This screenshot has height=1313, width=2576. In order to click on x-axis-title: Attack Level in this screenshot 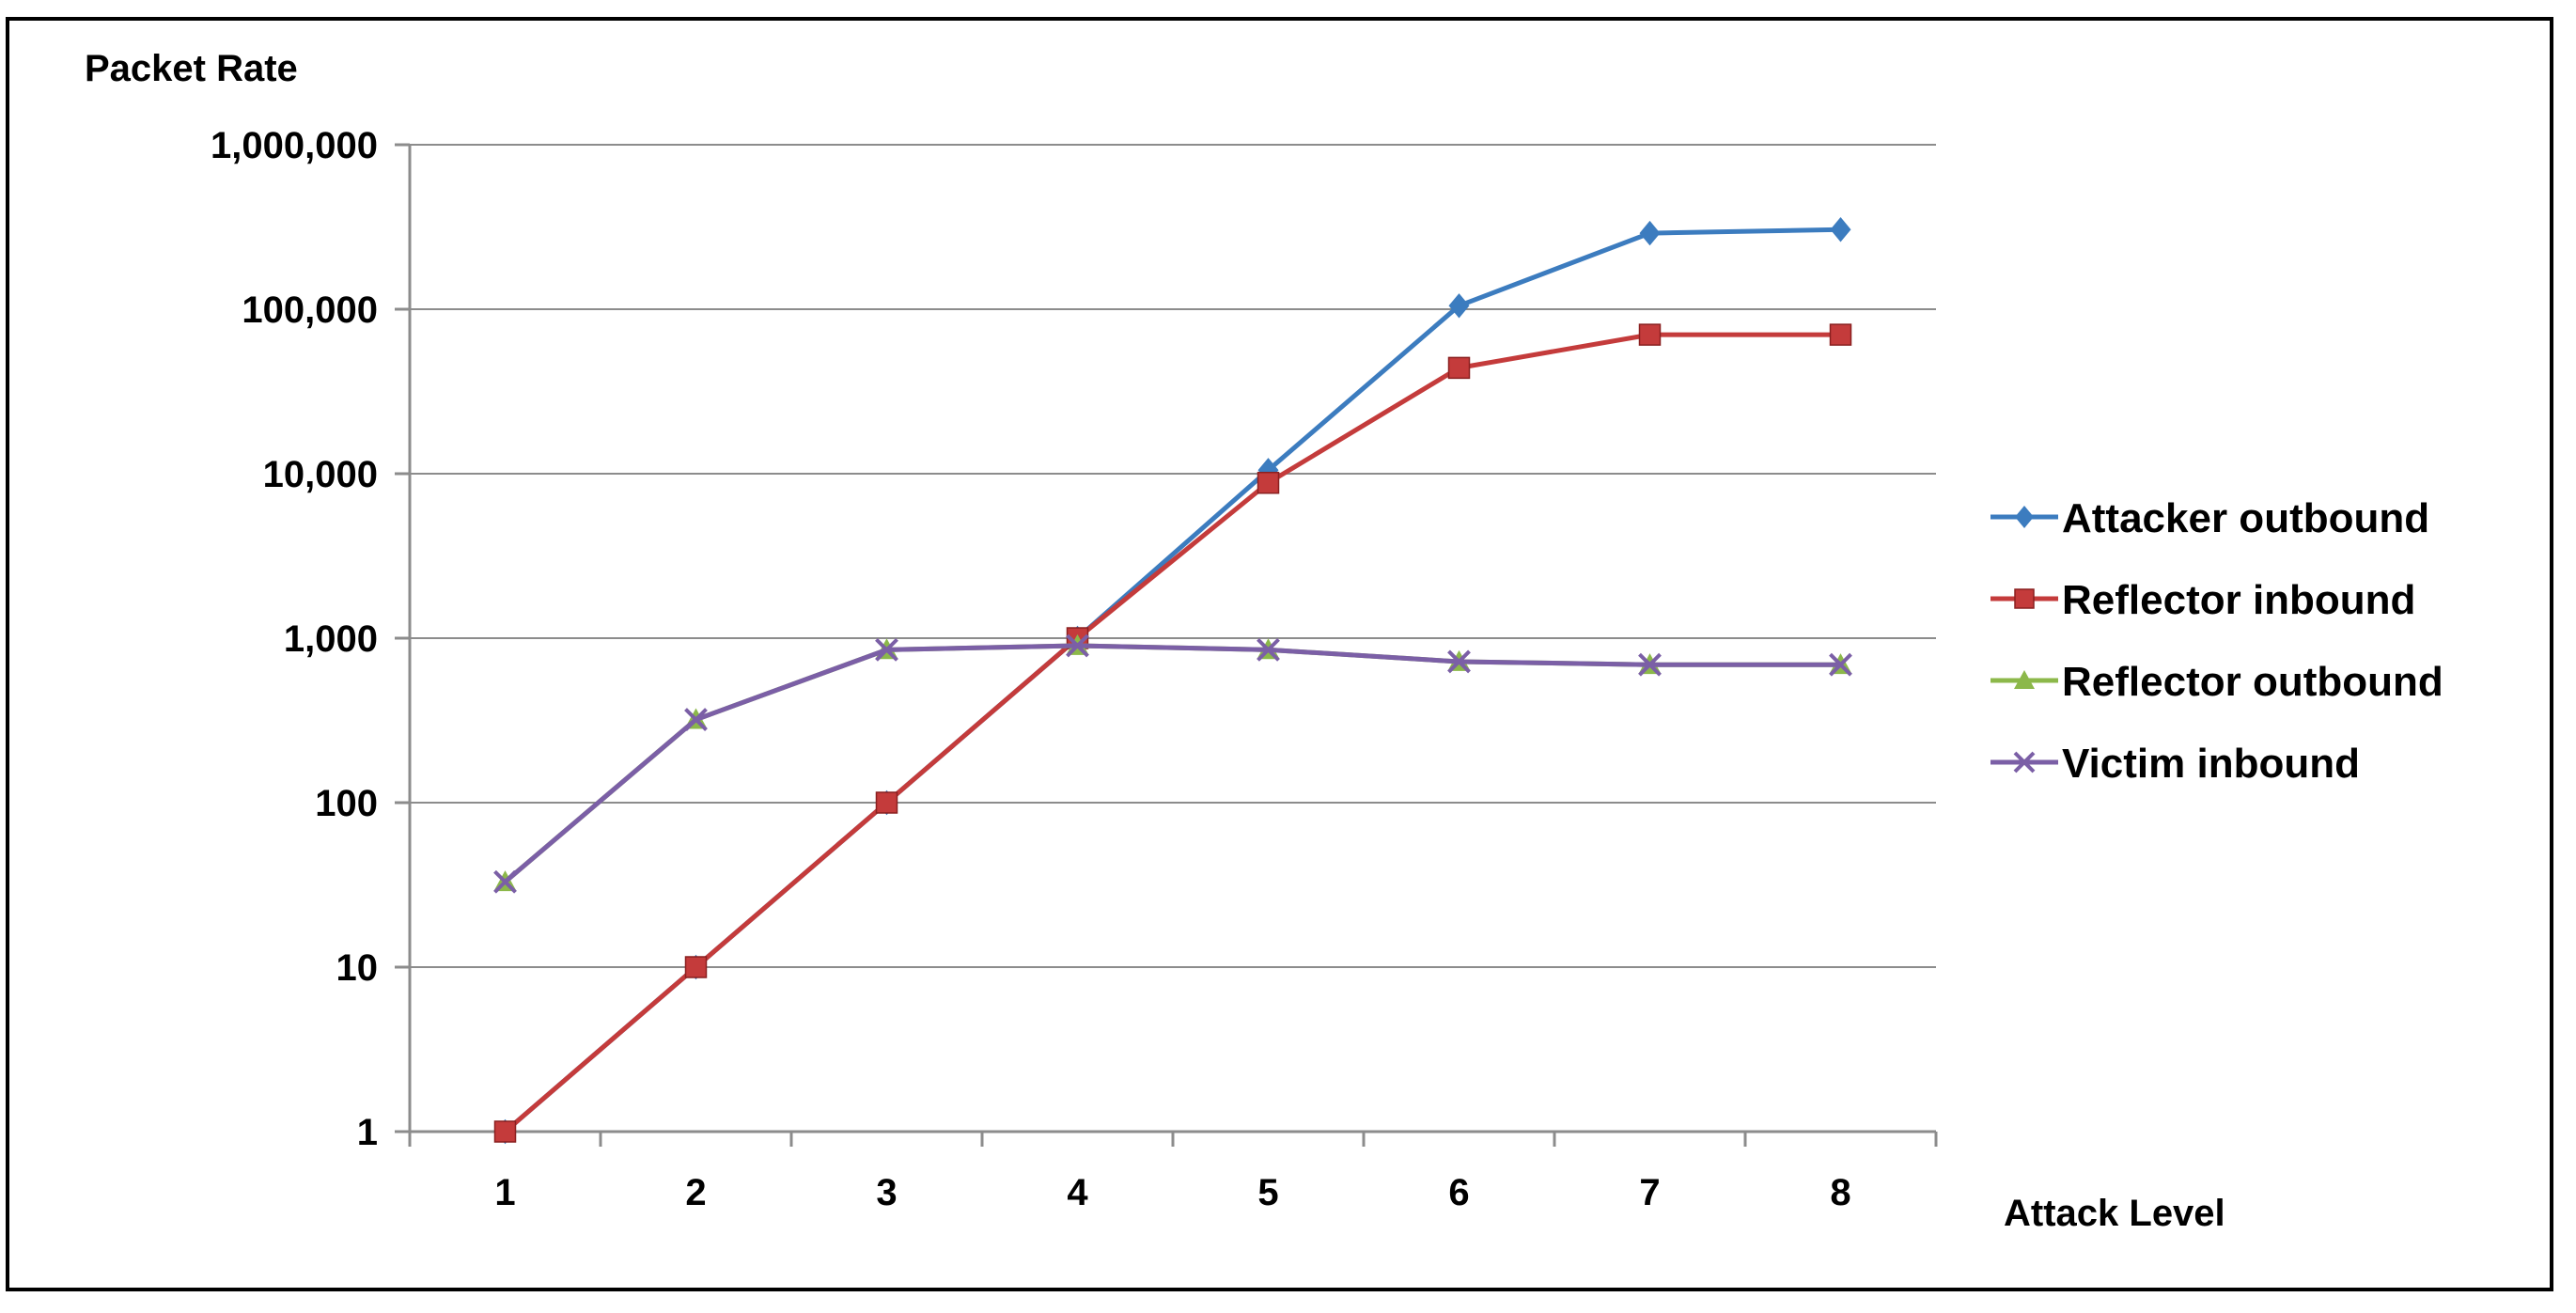, I will do `click(2114, 1213)`.